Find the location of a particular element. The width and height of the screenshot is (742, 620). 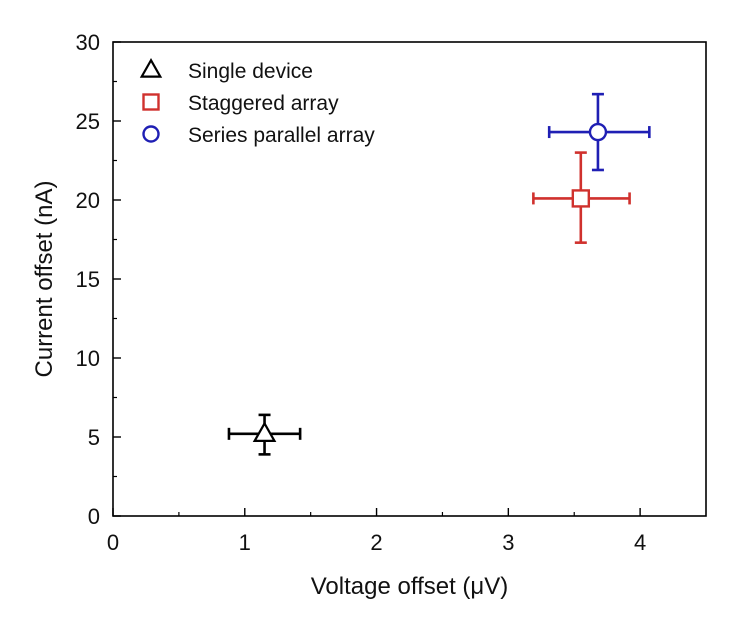

series-circle is located at coordinates (599, 132).